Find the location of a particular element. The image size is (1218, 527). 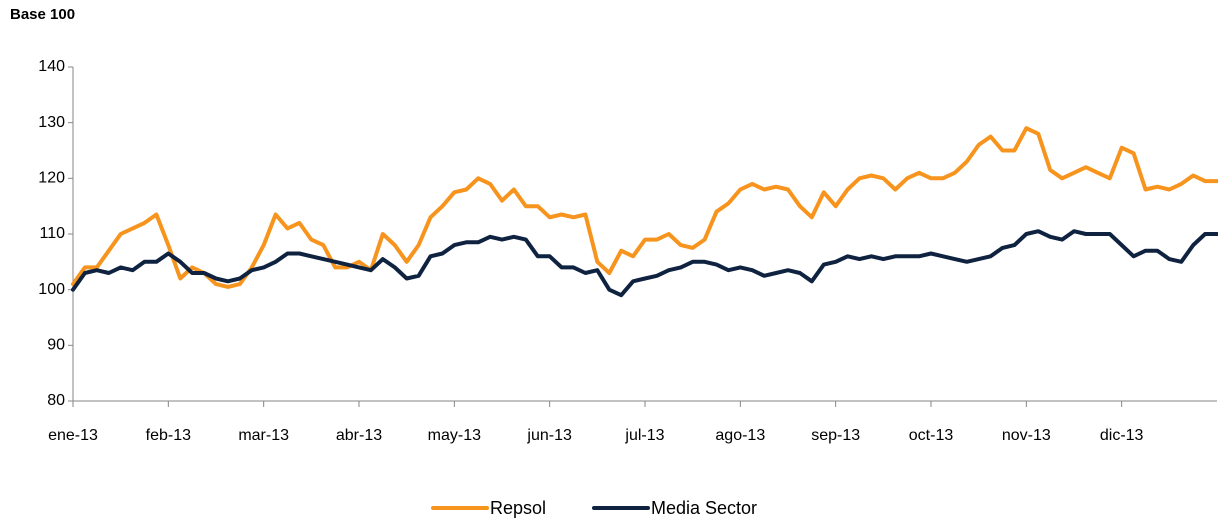

x-tick-label: feb-13 is located at coordinates (168, 435).